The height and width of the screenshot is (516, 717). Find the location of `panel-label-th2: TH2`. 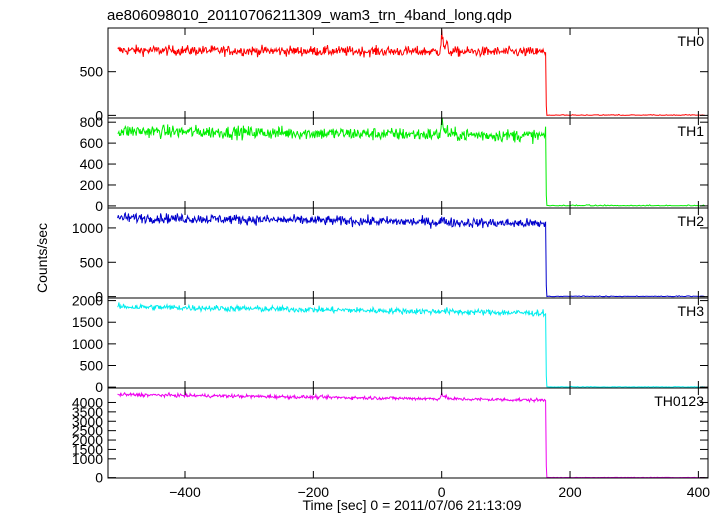

panel-label-th2: TH2 is located at coordinates (691, 221).